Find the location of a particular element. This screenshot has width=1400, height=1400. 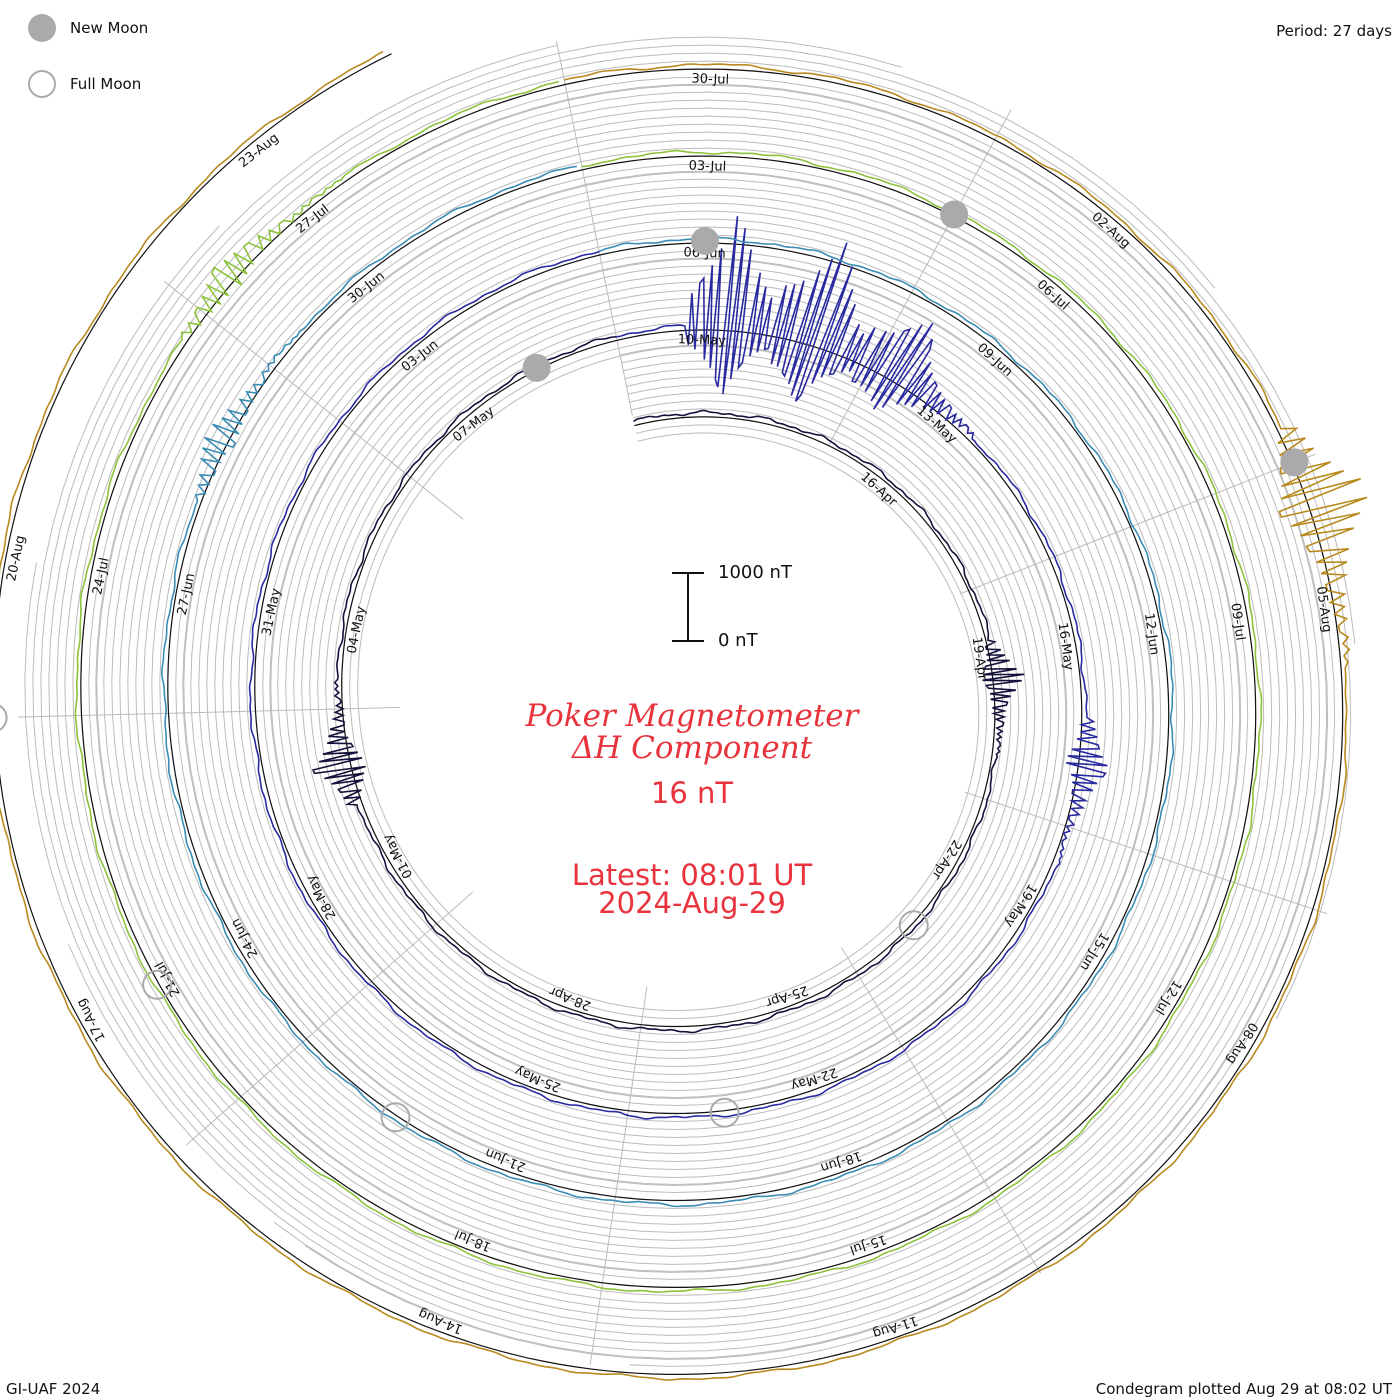

plotted-label: Condegram plotted Aug 29 at 08:02 UT is located at coordinates (1243, 1389).